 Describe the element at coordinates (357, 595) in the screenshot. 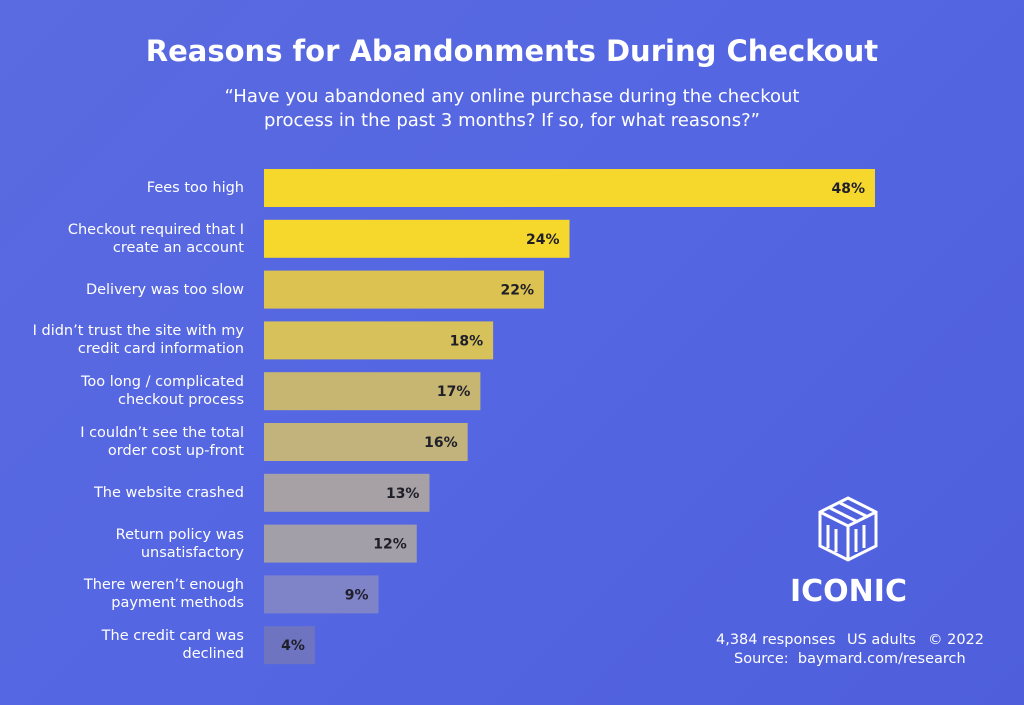

I see `value-label: 9%` at that location.